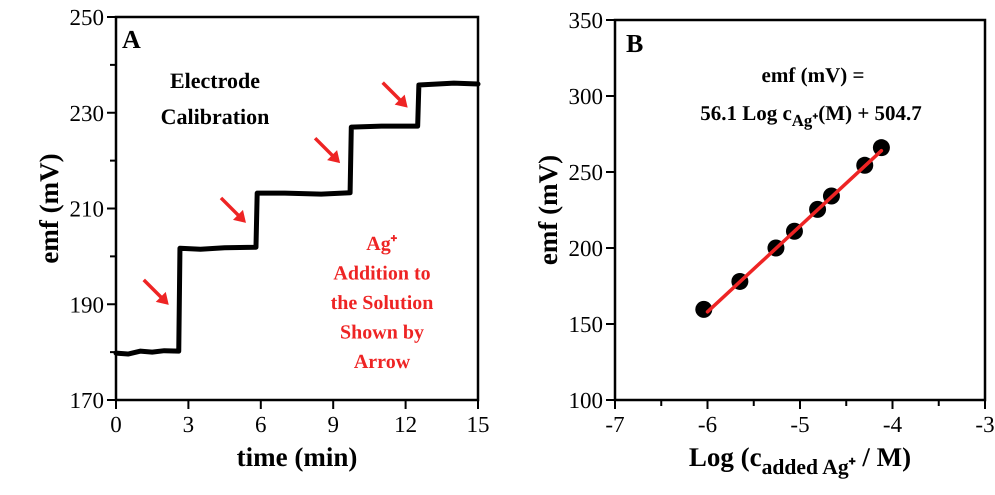 Image resolution: width=995 pixels, height=495 pixels. What do you see at coordinates (585, 20) in the screenshot?
I see `y-tick-label: 350` at bounding box center [585, 20].